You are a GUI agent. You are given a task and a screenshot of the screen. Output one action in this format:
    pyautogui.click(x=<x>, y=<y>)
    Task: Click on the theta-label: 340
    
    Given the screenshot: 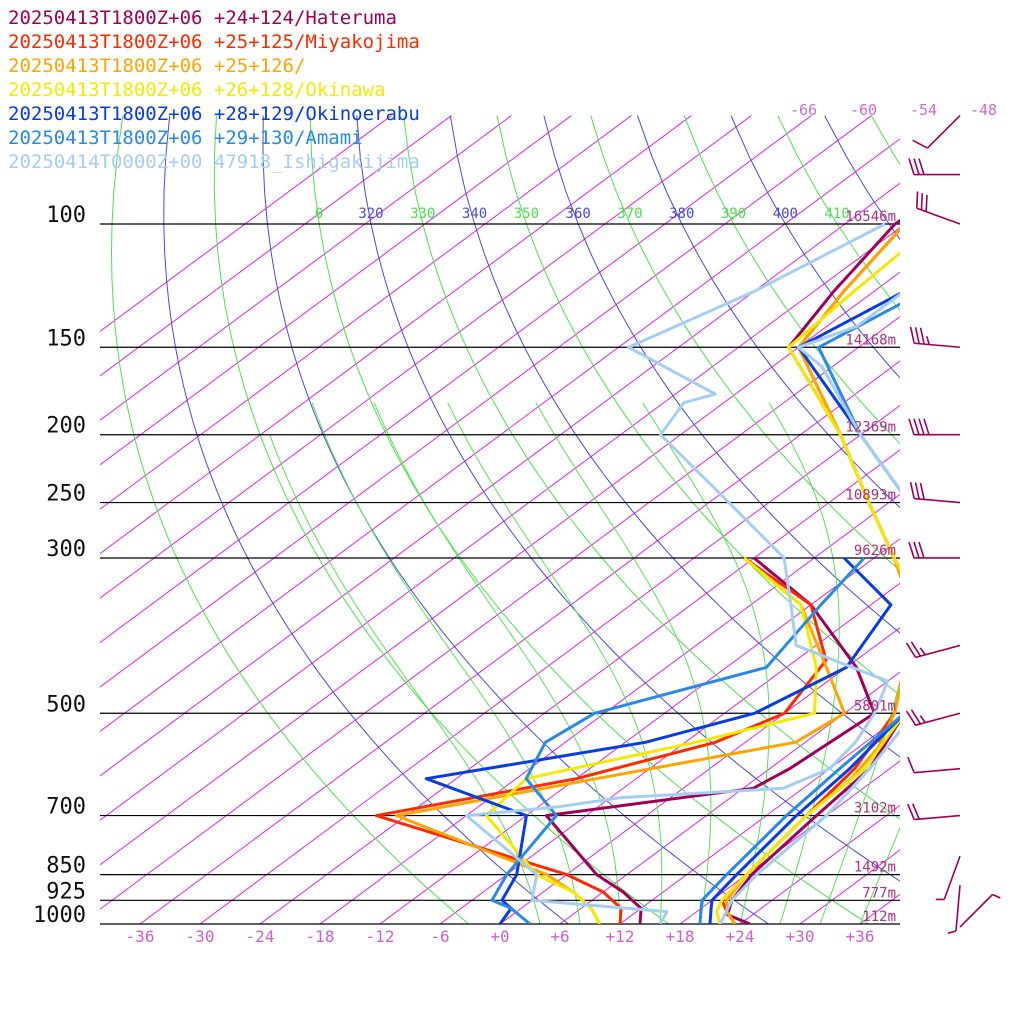 What is the action you would take?
    pyautogui.click(x=474, y=214)
    